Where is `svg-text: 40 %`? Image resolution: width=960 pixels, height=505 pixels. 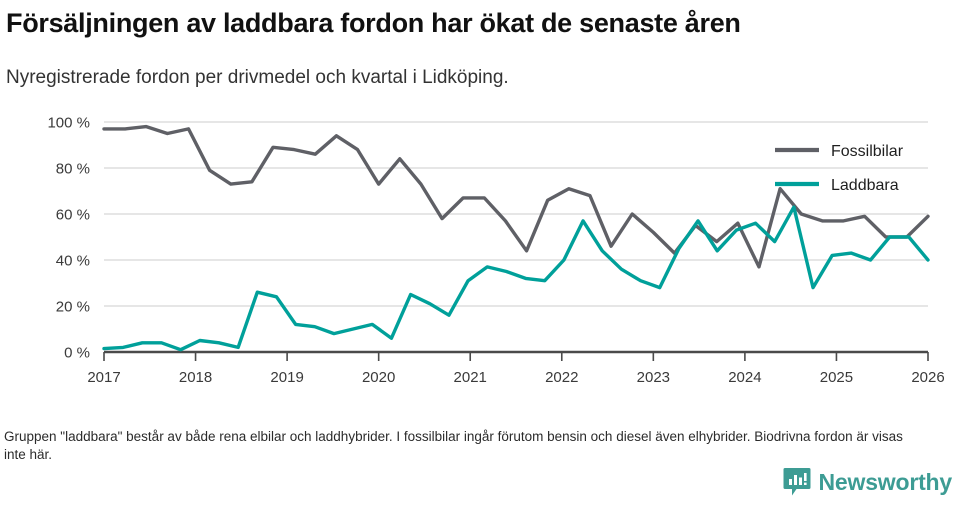 svg-text: 40 % is located at coordinates (73, 261).